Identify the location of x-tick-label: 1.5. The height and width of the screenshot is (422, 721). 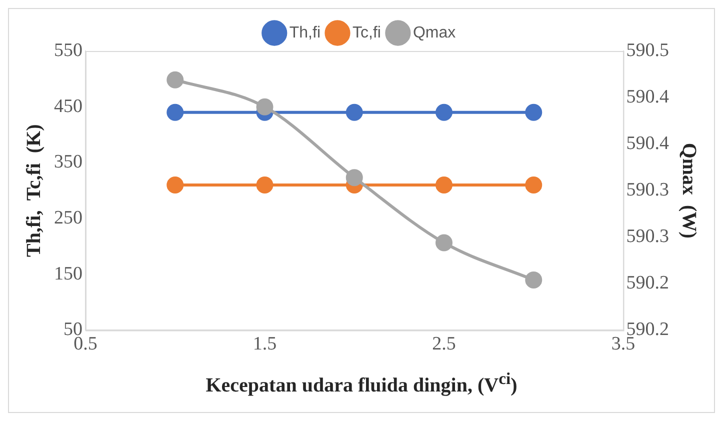
(264, 344).